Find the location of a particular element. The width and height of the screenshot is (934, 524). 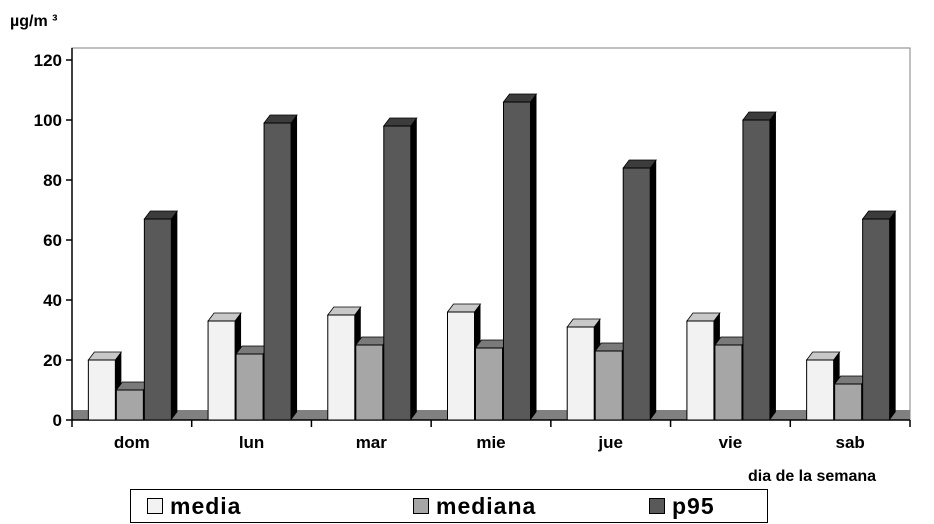

y-tick-label: 80 is located at coordinates (52, 180).